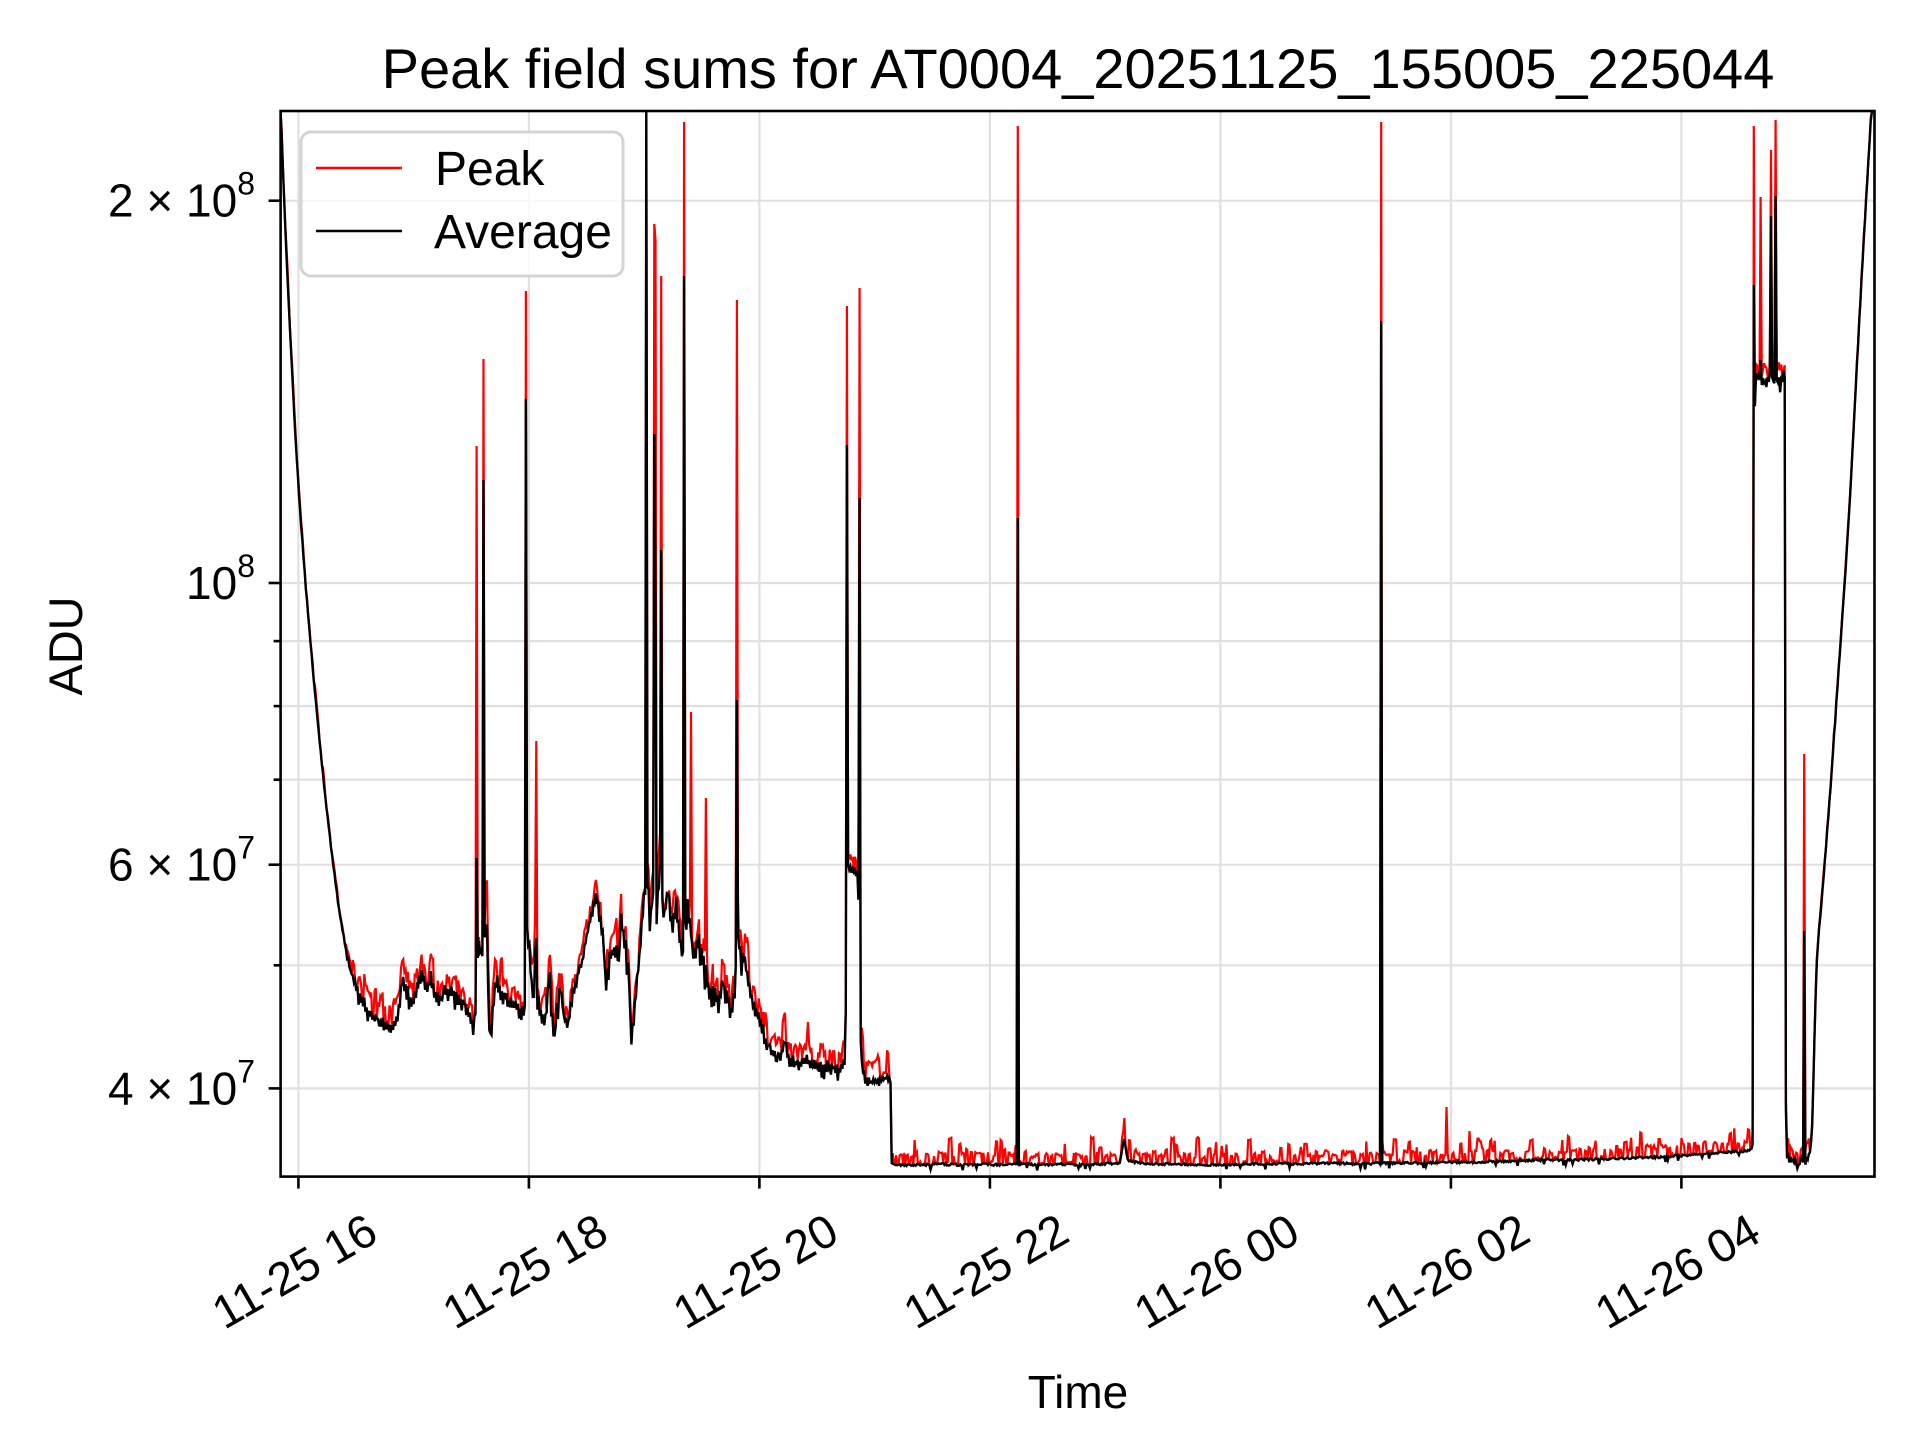  Describe the element at coordinates (523, 232) in the screenshot. I see `svg-text: Average` at that location.